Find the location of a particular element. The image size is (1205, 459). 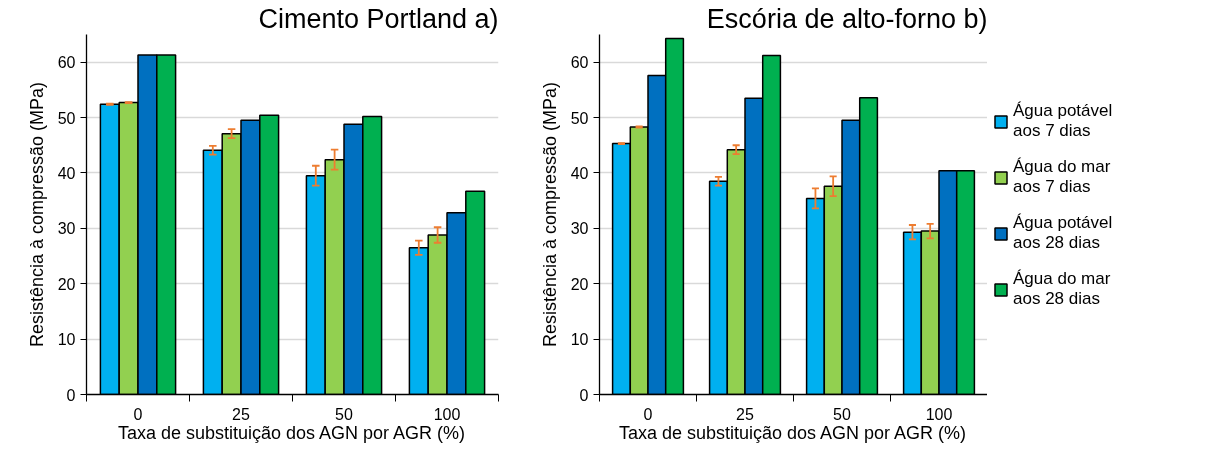

legend-label: Água do mar aos 7 dias is located at coordinates (1062, 177).